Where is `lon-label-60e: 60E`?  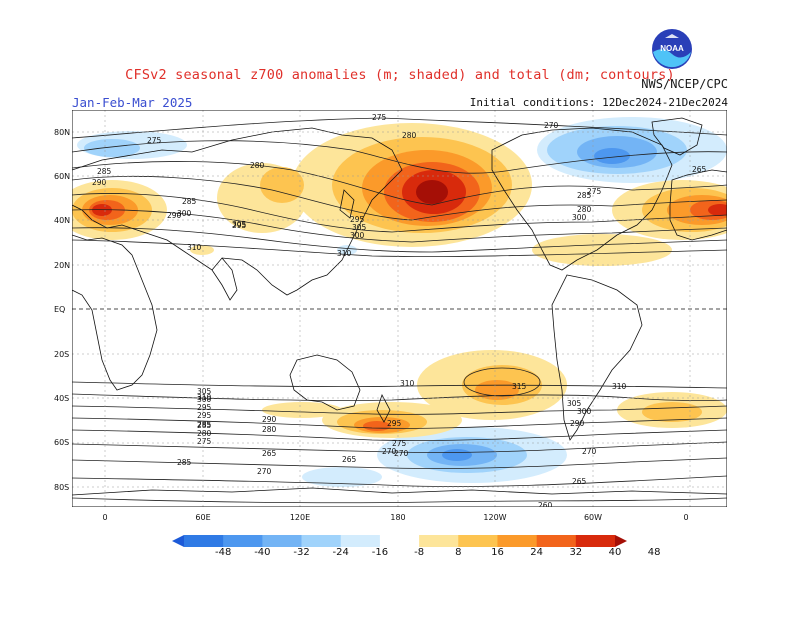 lon-label-60e: 60E is located at coordinates (203, 517).